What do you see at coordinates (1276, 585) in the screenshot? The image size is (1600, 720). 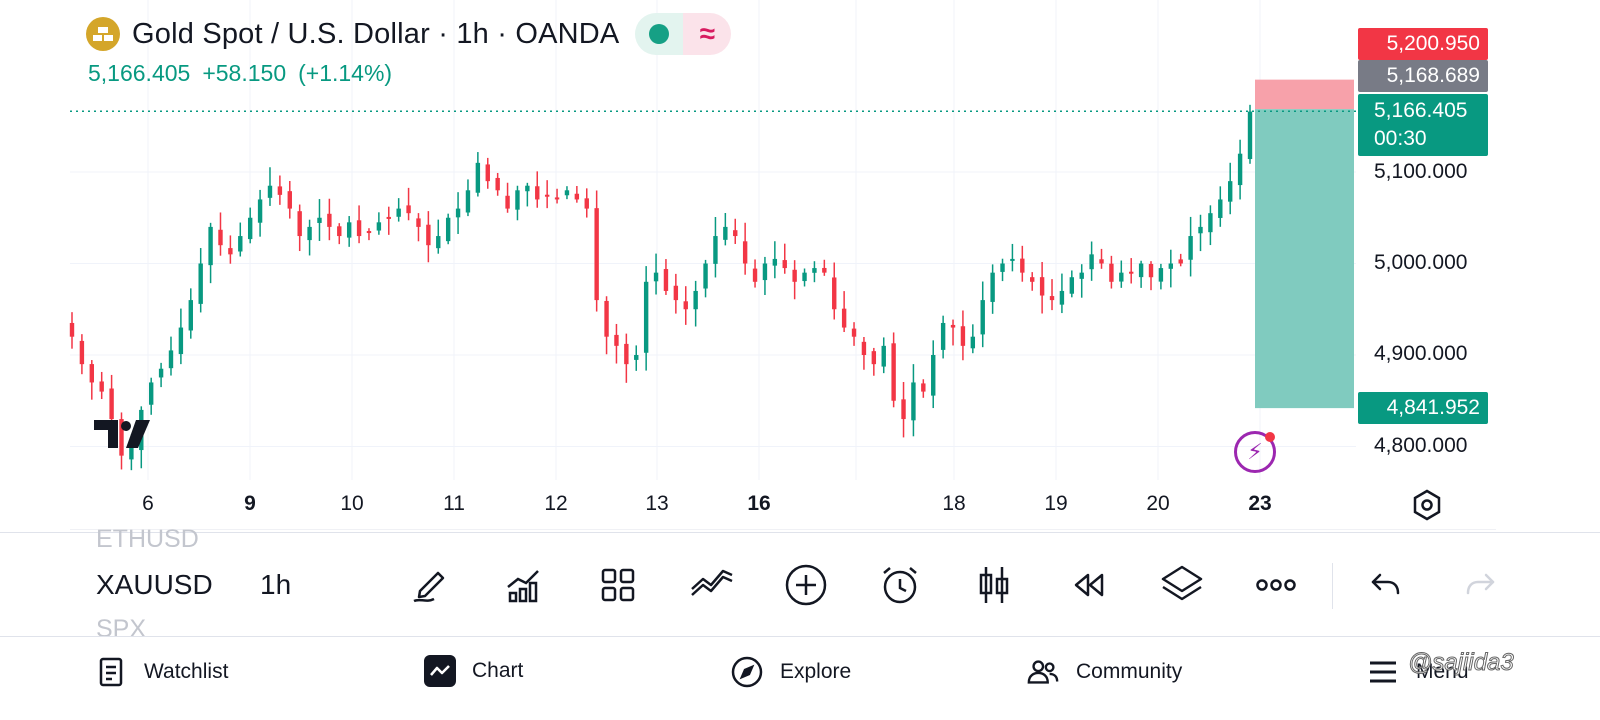 I see `more-icon` at bounding box center [1276, 585].